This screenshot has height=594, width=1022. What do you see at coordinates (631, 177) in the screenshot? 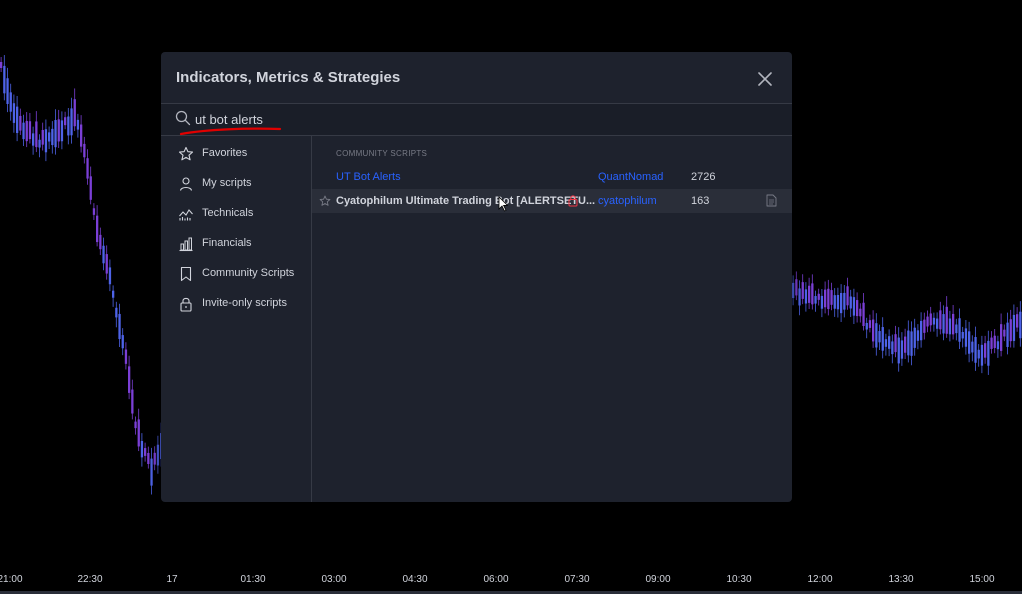
I see `script-author: QuantNomad` at bounding box center [631, 177].